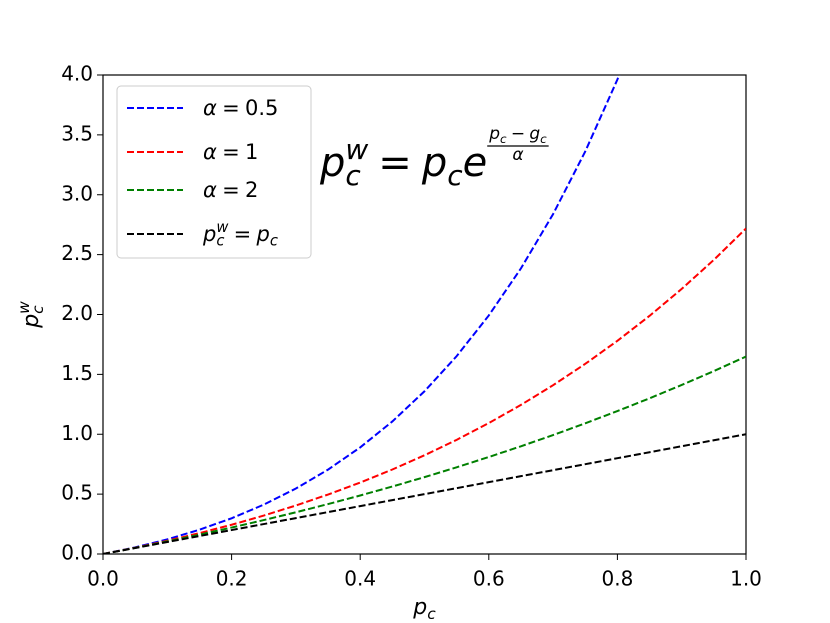 The height and width of the screenshot is (623, 830). Describe the element at coordinates (419, 607) in the screenshot. I see `x-axis-label: p` at that location.